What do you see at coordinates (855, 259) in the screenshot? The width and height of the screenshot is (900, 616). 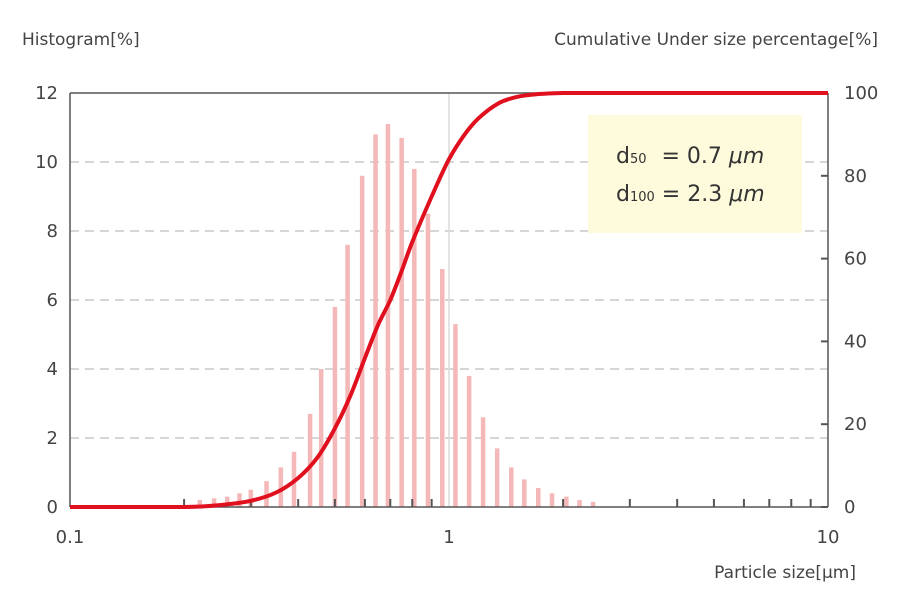 I see `right-tick-label: 60` at bounding box center [855, 259].